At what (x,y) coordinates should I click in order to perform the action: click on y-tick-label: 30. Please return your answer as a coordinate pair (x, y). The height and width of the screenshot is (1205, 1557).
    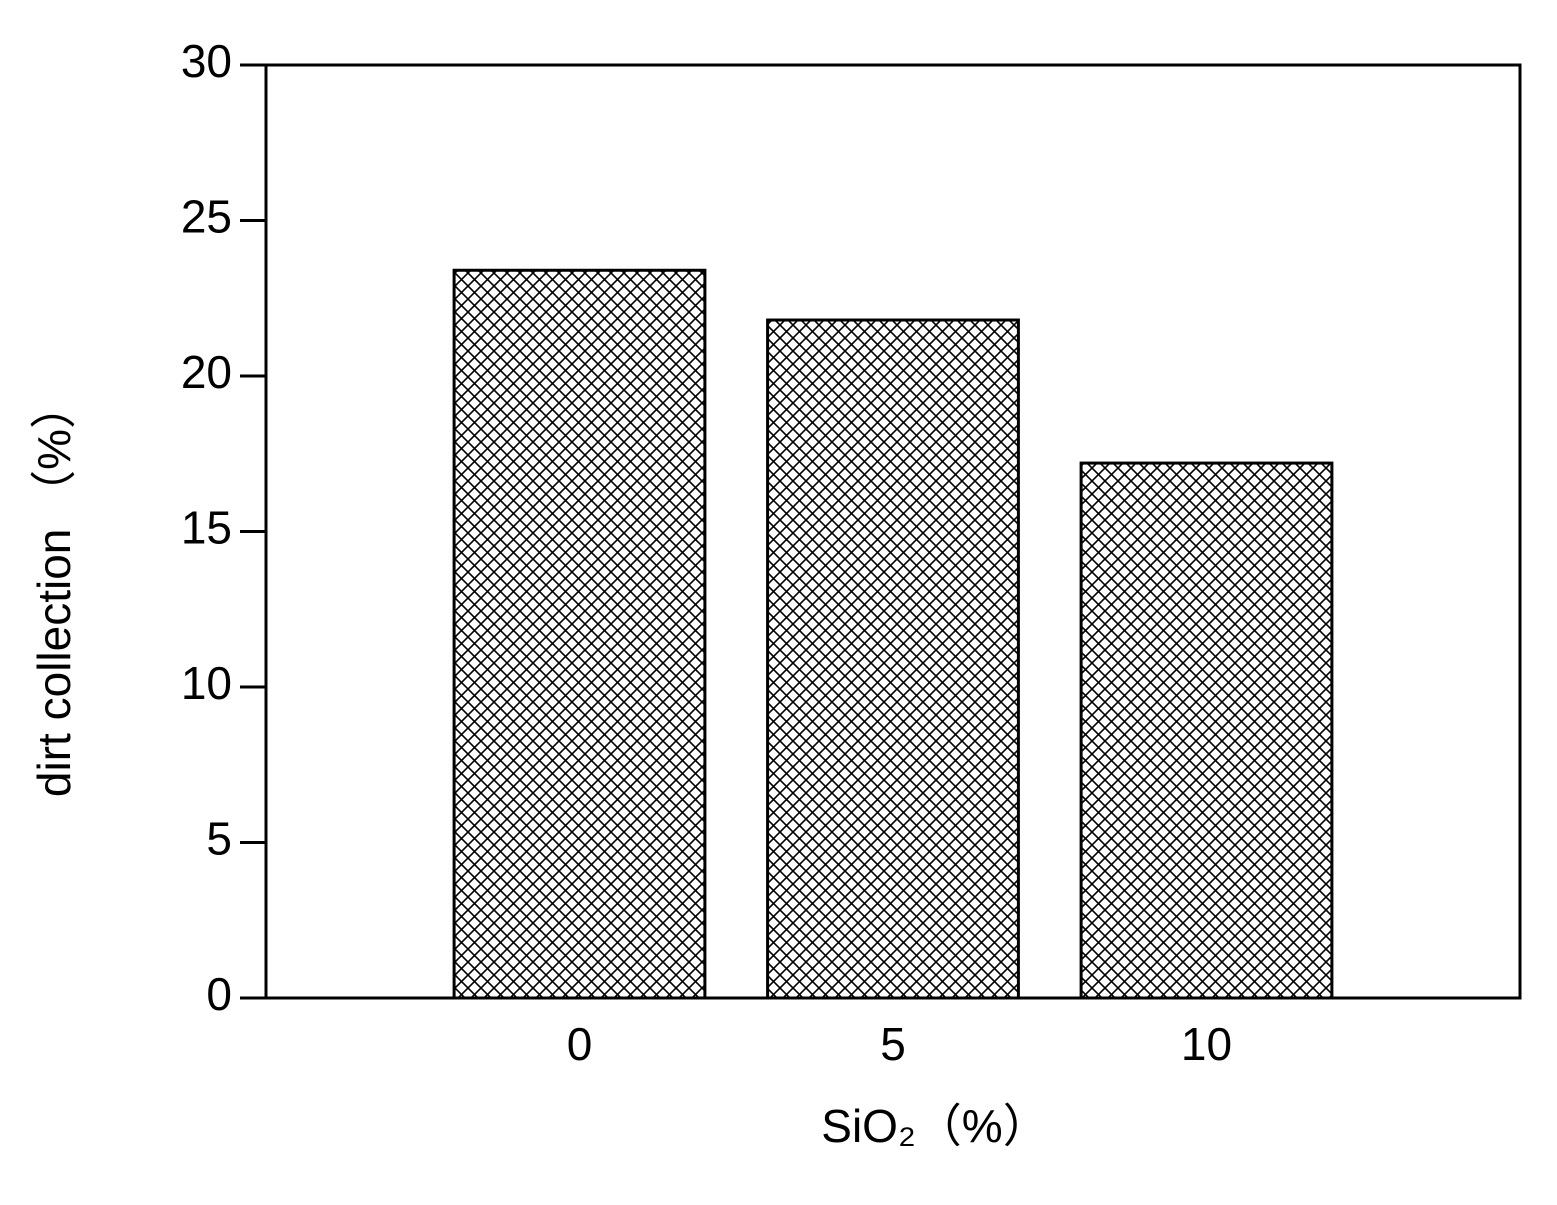
    Looking at the image, I should click on (206, 61).